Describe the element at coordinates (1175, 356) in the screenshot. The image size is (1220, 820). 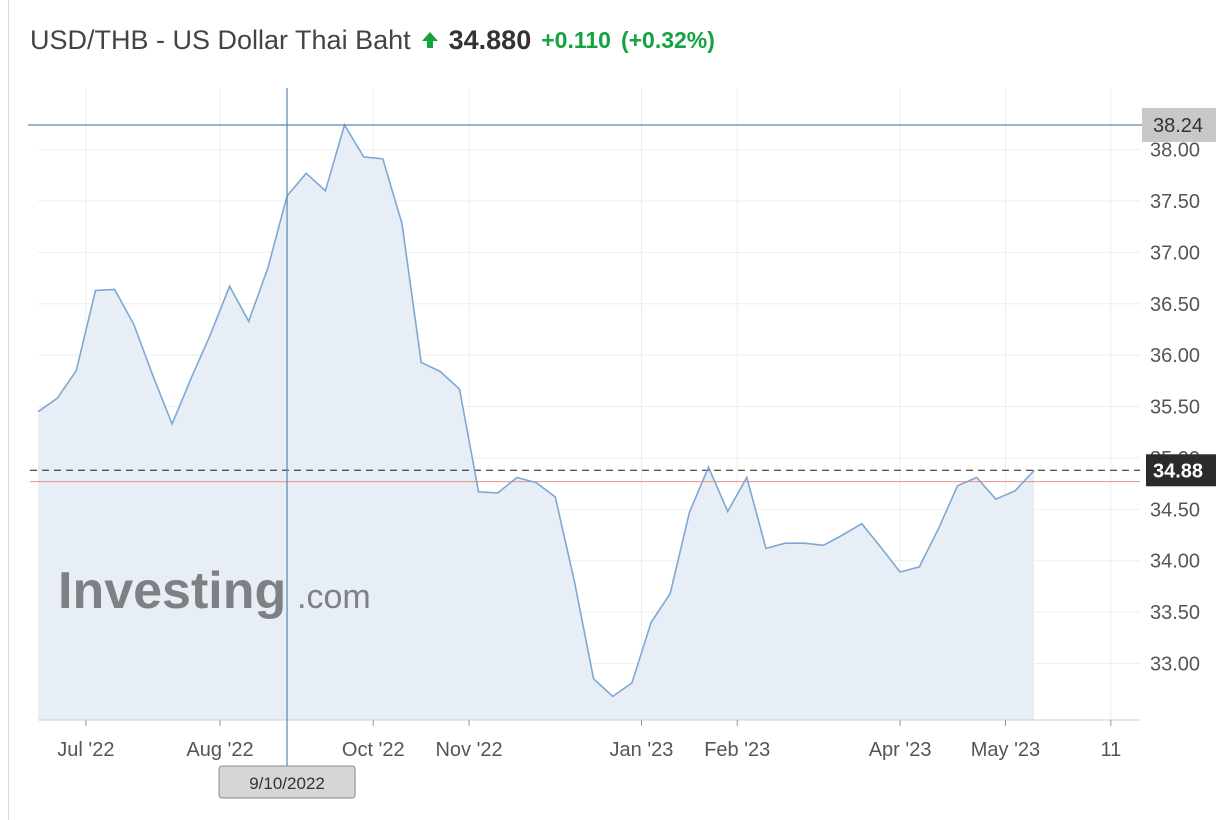
I see `y-tick-label: 36.00` at that location.